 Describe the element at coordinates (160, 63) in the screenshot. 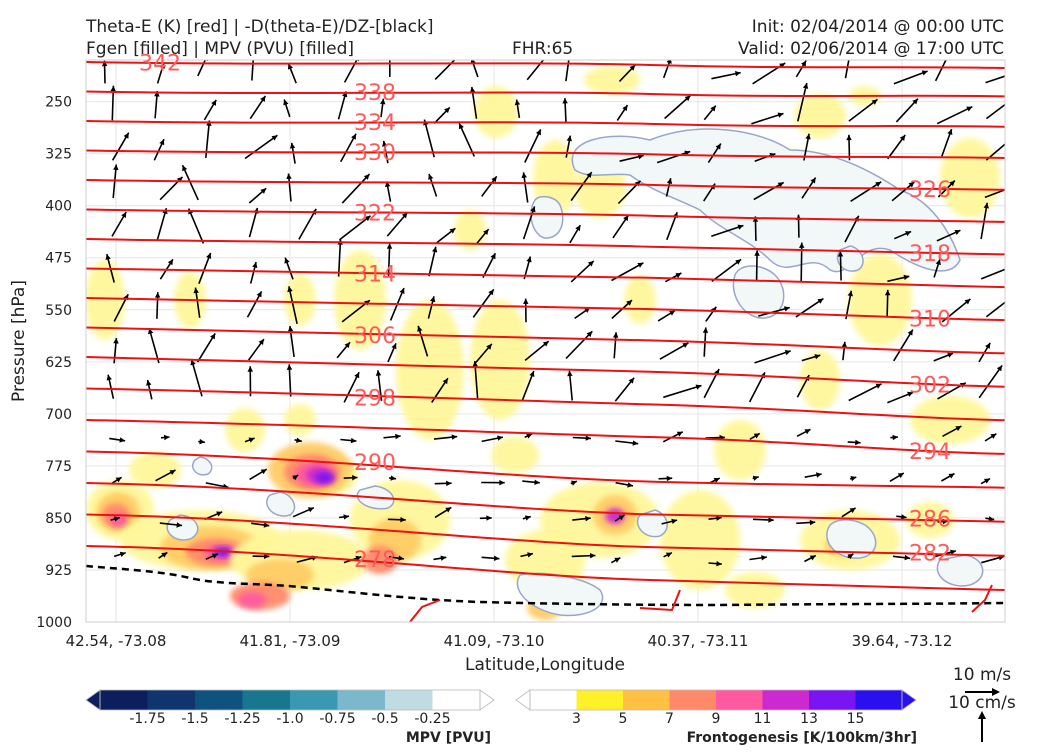

I see `theta-e-label-342: 342` at that location.